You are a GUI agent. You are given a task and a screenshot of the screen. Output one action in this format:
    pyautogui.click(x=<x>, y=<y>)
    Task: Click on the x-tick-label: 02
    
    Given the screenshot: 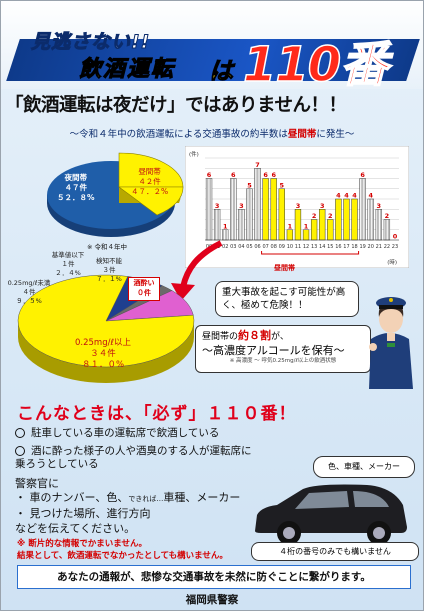 What is the action you would take?
    pyautogui.click(x=225, y=247)
    